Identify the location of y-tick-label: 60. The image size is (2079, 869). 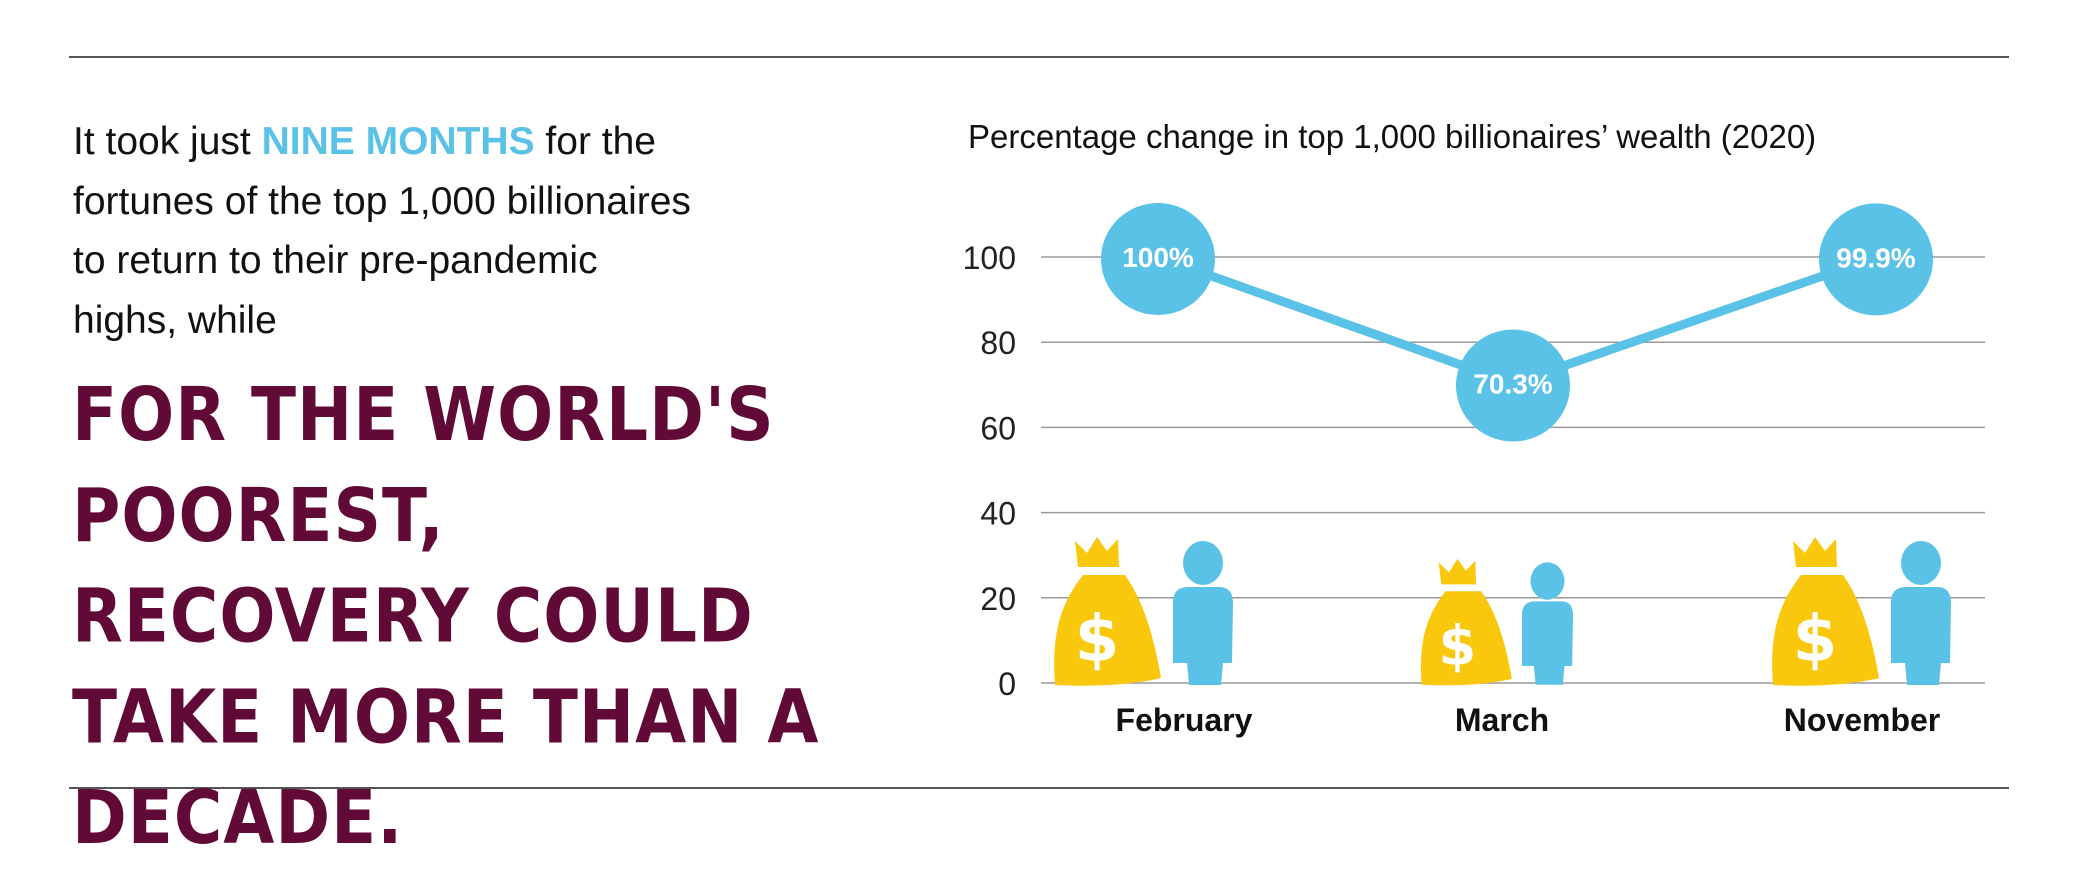
(998, 428).